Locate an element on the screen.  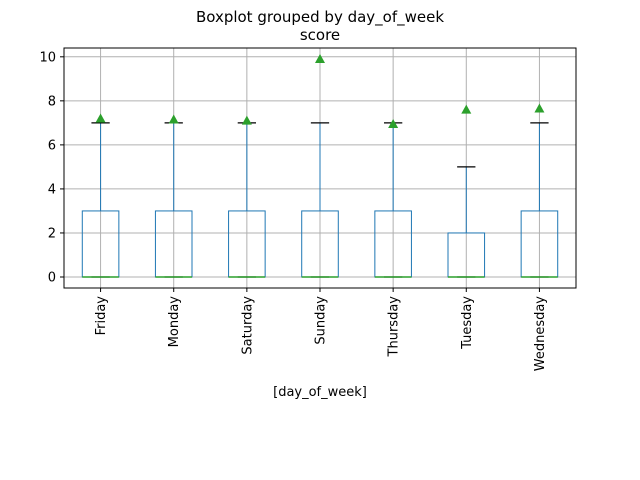
x-tick-label: Thursday is located at coordinates (394, 327).